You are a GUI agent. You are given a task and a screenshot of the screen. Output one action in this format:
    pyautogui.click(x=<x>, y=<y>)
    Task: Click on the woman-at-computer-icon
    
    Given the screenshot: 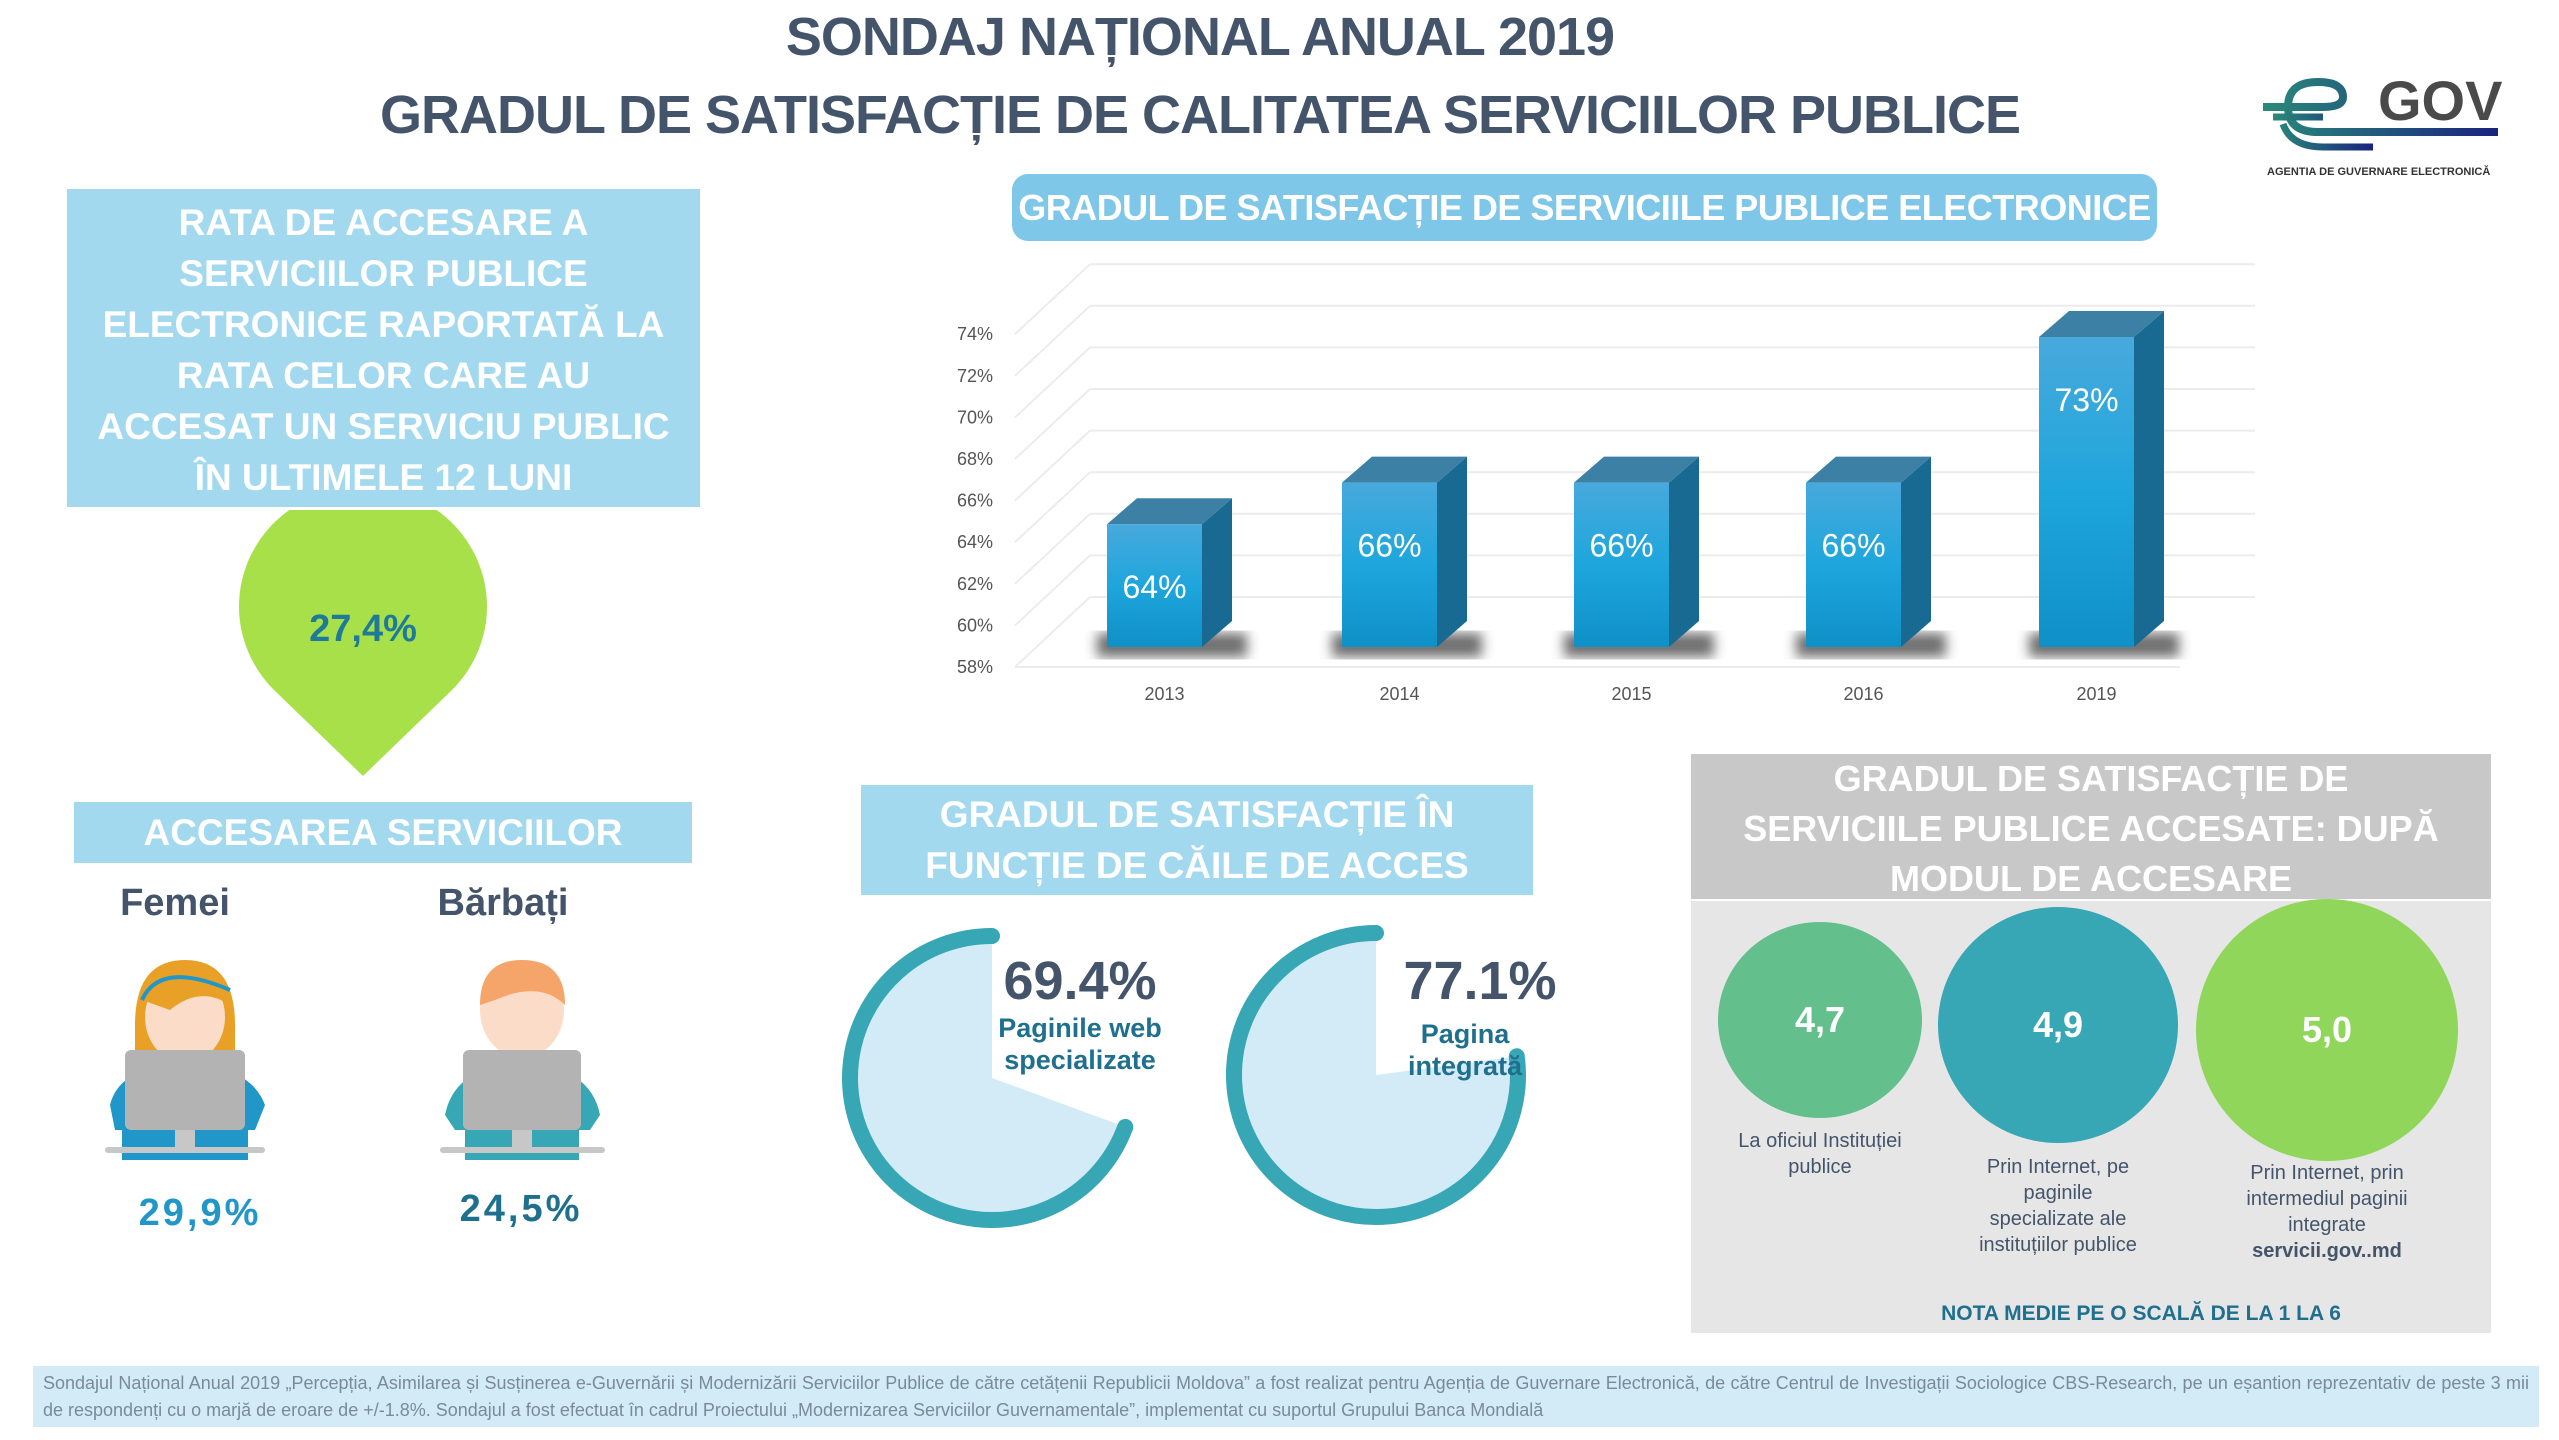 What is the action you would take?
    pyautogui.click(x=185, y=1060)
    